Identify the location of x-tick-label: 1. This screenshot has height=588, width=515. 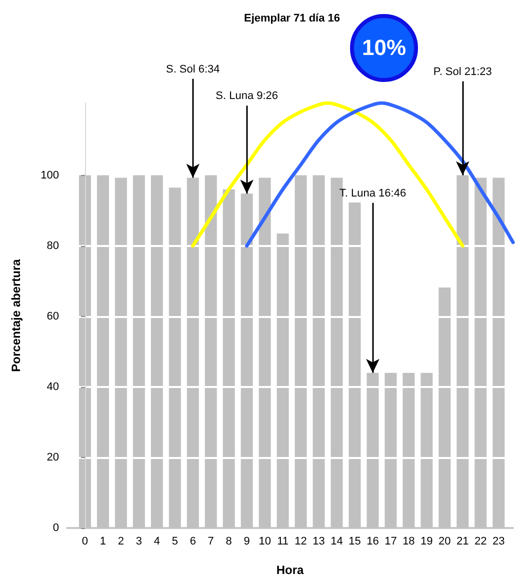
(103, 542).